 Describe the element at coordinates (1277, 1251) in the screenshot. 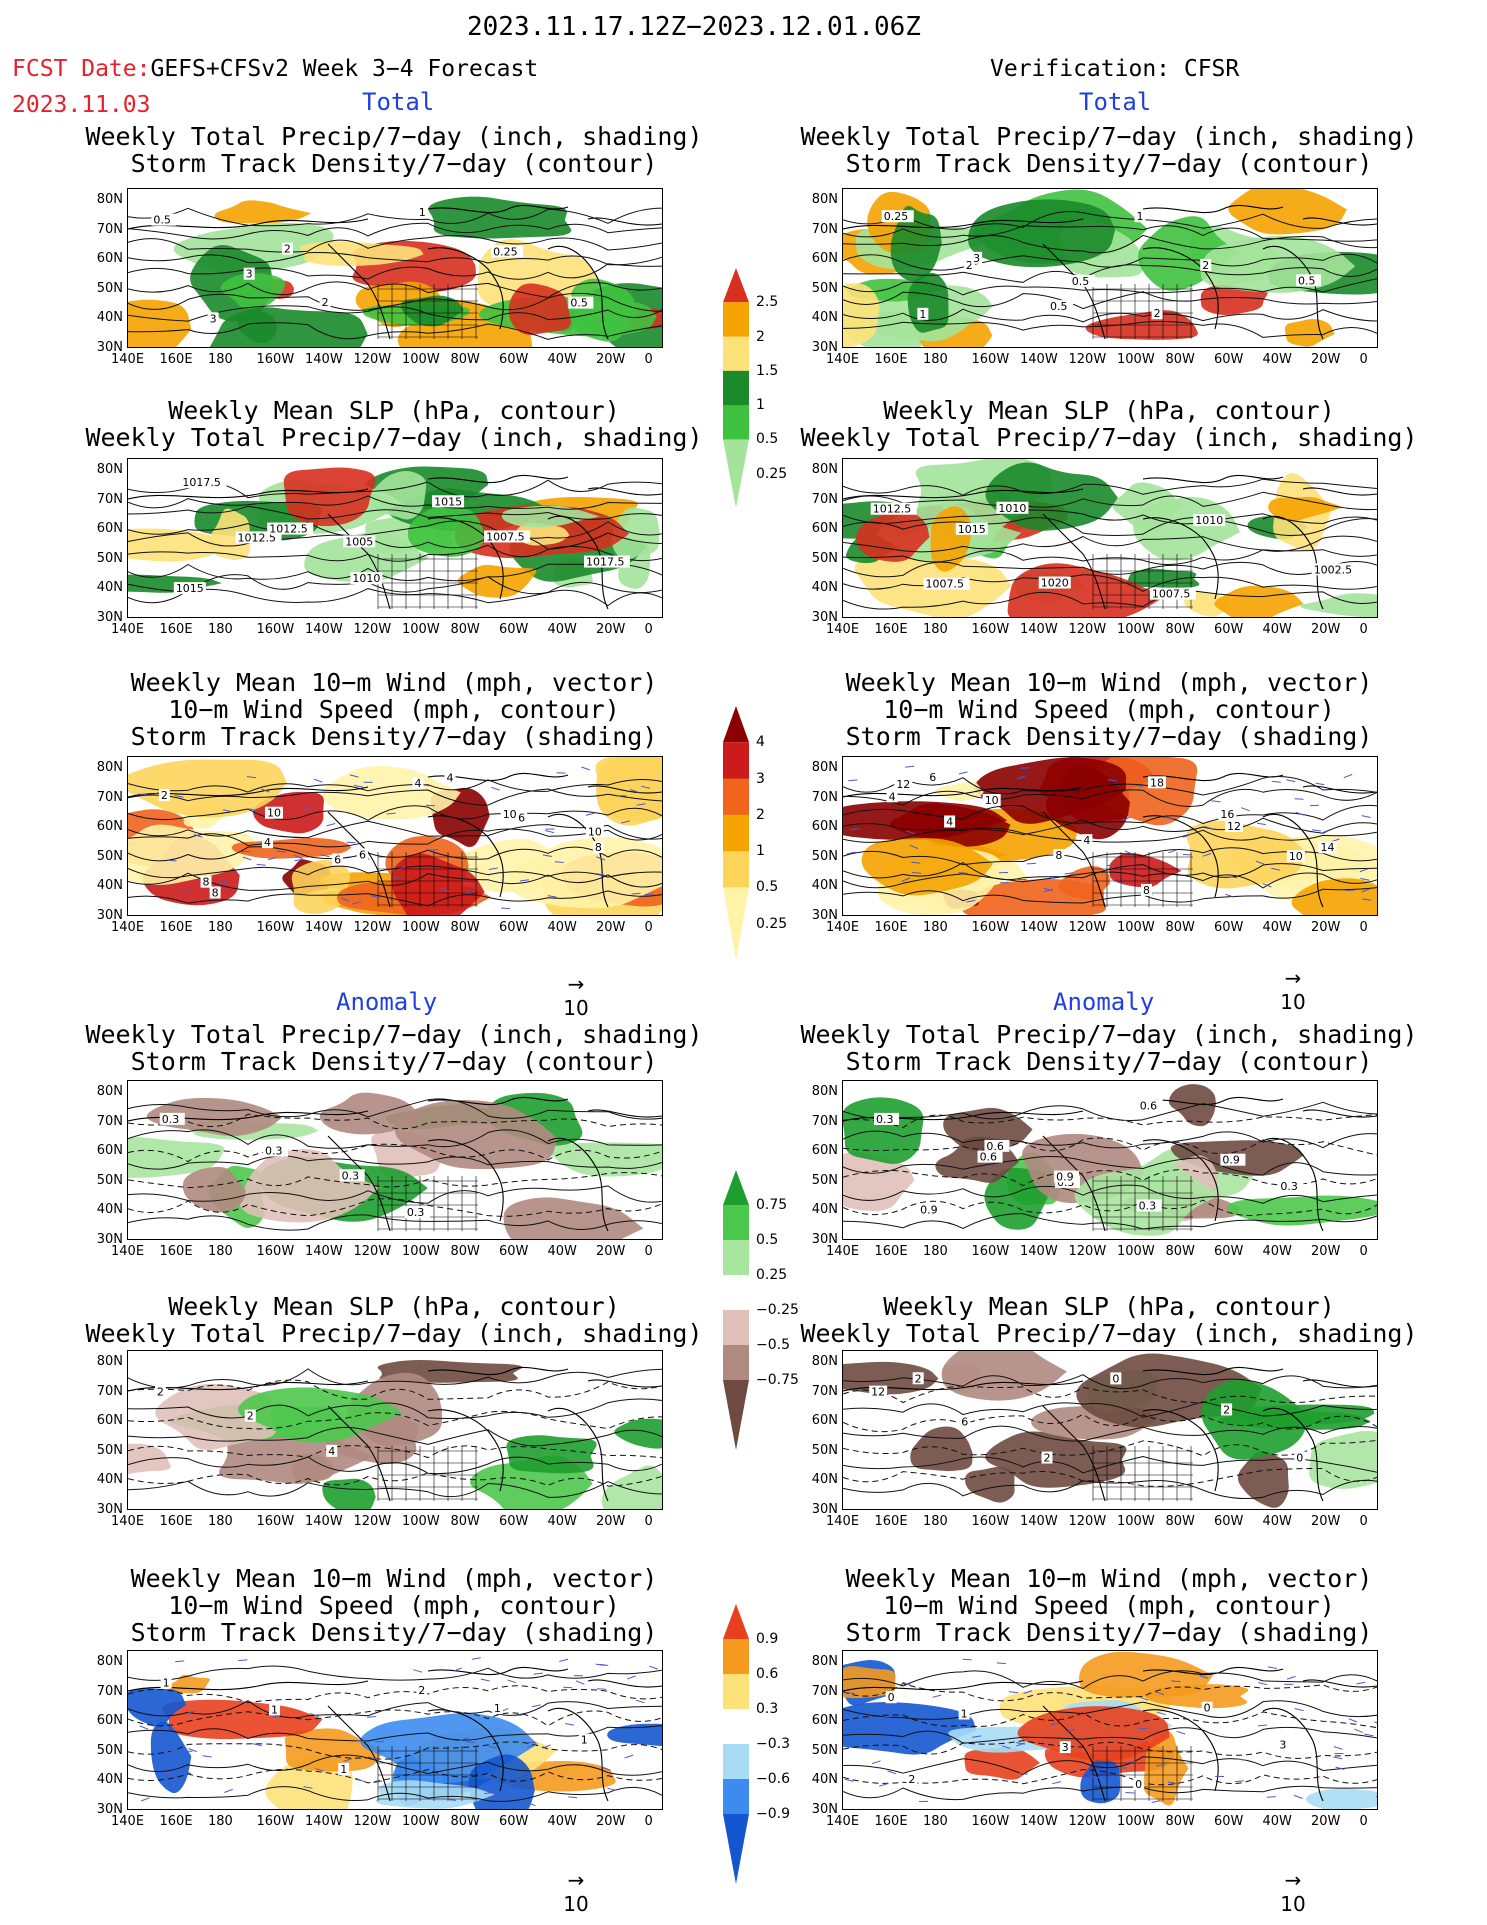

I see `lon-label: 40W` at that location.